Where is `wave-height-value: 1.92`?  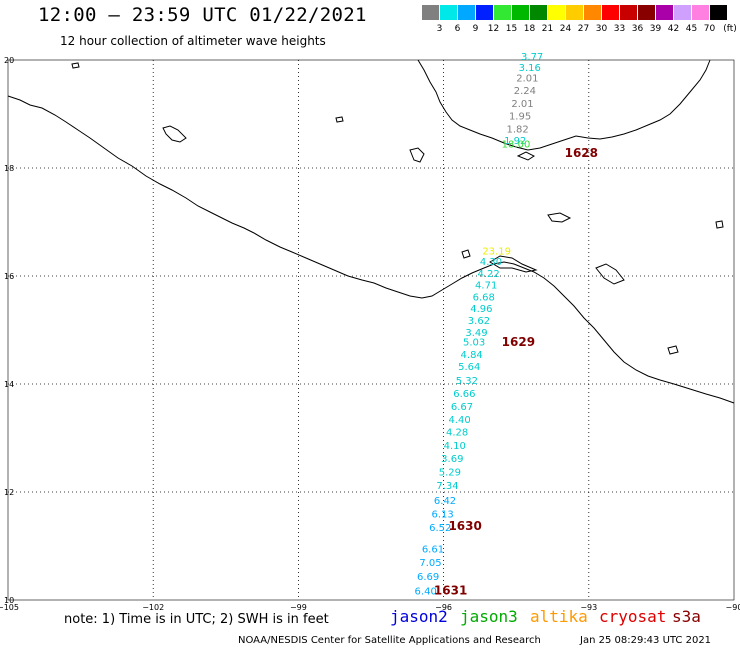 wave-height-value: 1.92 is located at coordinates (515, 141).